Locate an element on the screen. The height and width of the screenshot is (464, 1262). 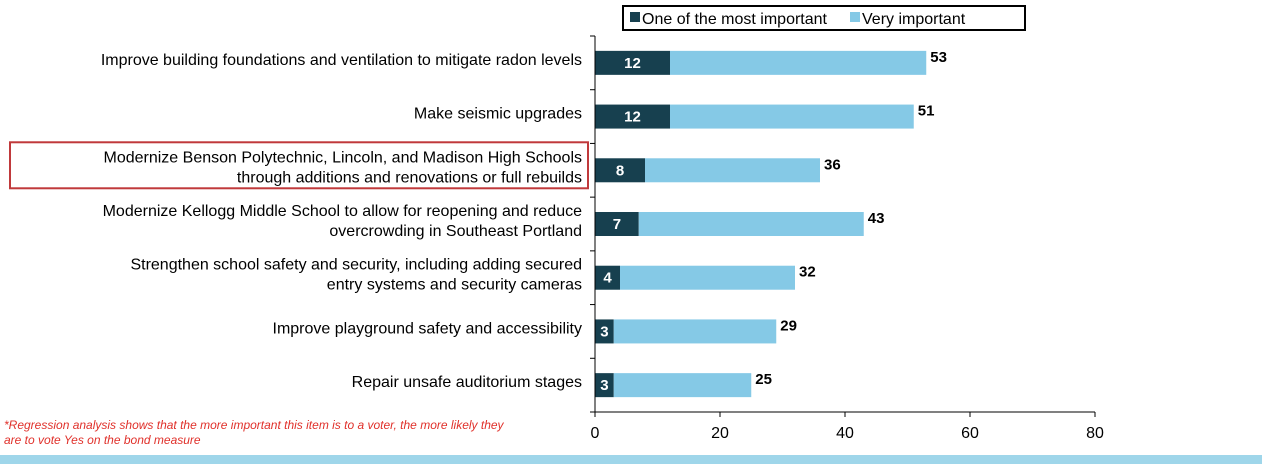
highlight-box is located at coordinates (299, 165).